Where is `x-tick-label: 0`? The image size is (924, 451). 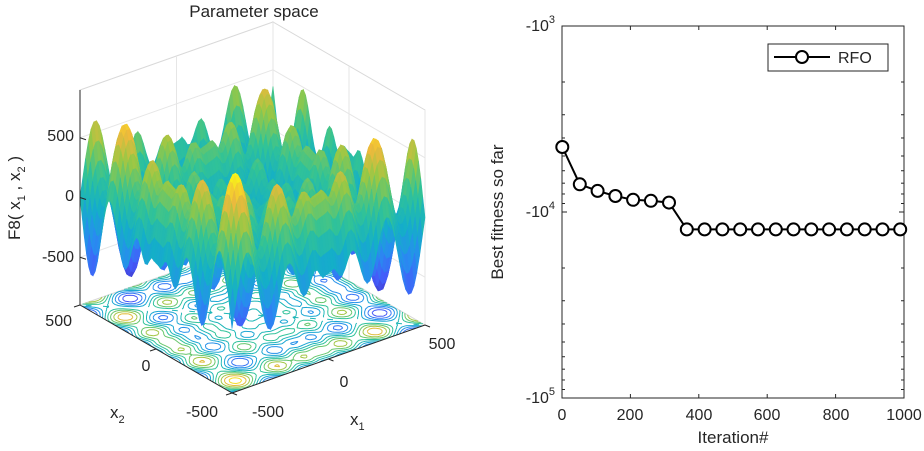
x-tick-label: 0 is located at coordinates (344, 382).